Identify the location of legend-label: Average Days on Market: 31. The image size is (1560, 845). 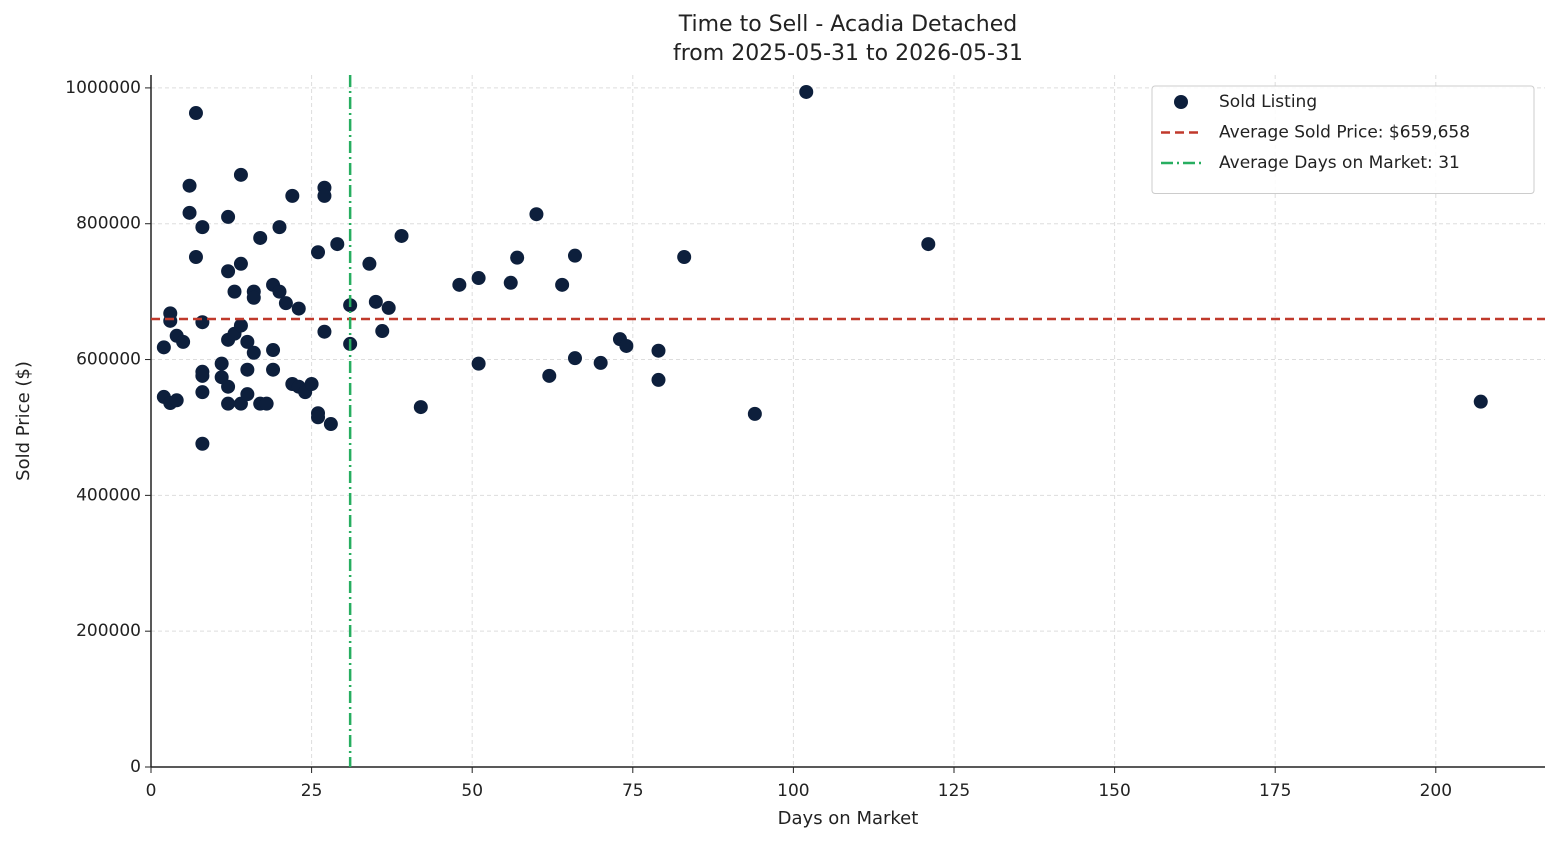
(1339, 163).